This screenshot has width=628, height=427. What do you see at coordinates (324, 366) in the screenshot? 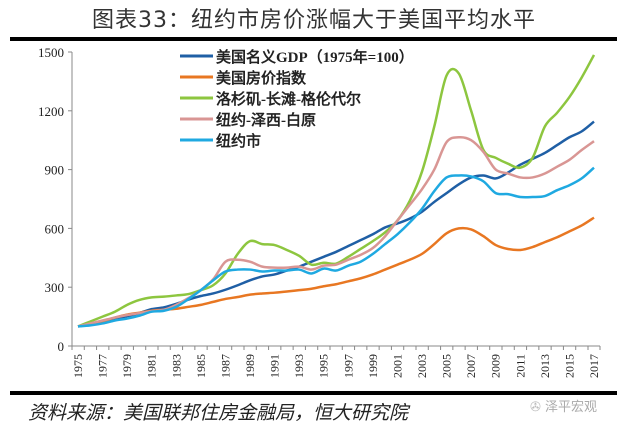
I see `x-tick-label: 1995` at bounding box center [324, 366].